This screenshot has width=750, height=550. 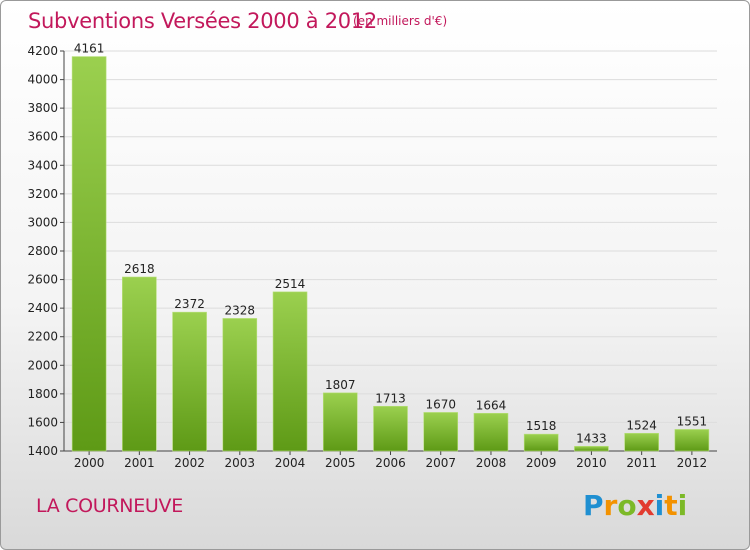 I want to click on data-label: 1518, so click(x=541, y=426).